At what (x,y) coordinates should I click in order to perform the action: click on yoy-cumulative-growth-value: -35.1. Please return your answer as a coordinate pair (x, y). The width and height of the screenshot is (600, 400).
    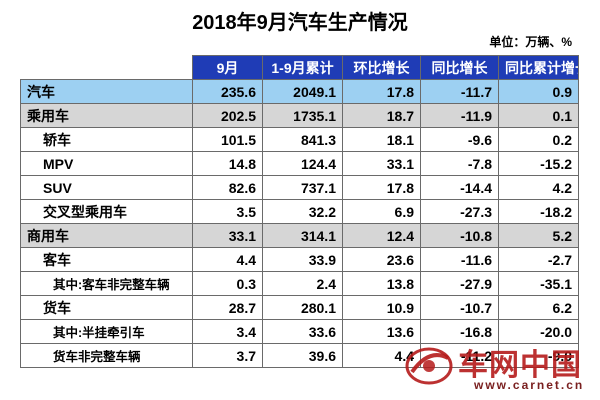
    Looking at the image, I should click on (538, 283).